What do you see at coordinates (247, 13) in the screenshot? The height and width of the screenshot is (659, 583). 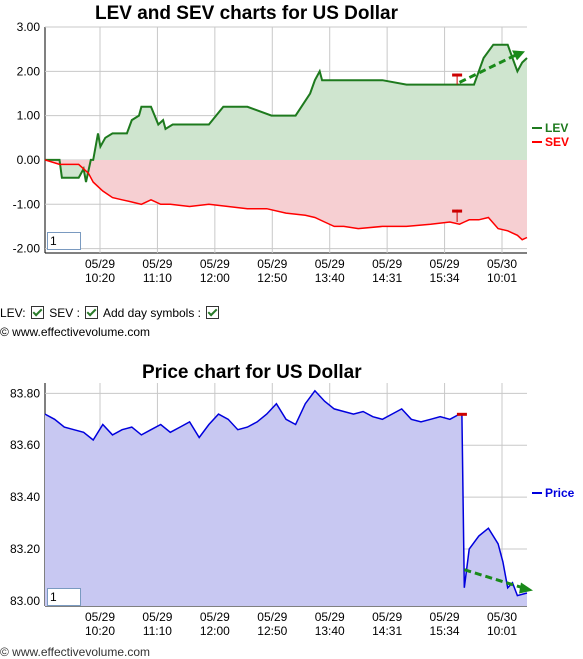 I see `chart-title-lev-sev: LEV and SEV charts for US Dollar` at bounding box center [247, 13].